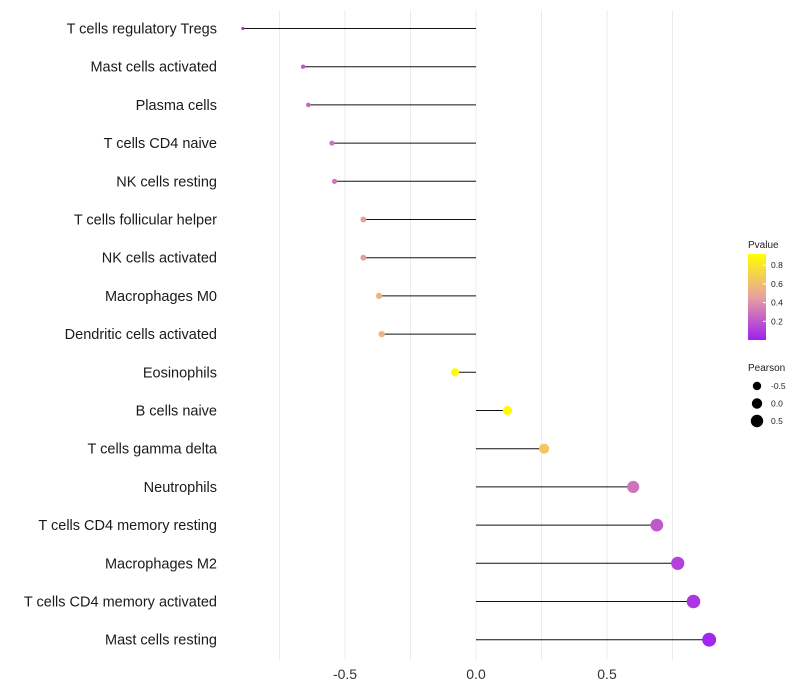 This screenshot has width=800, height=700. What do you see at coordinates (153, 68) in the screenshot?
I see `category-label: Mast cells activated` at bounding box center [153, 68].